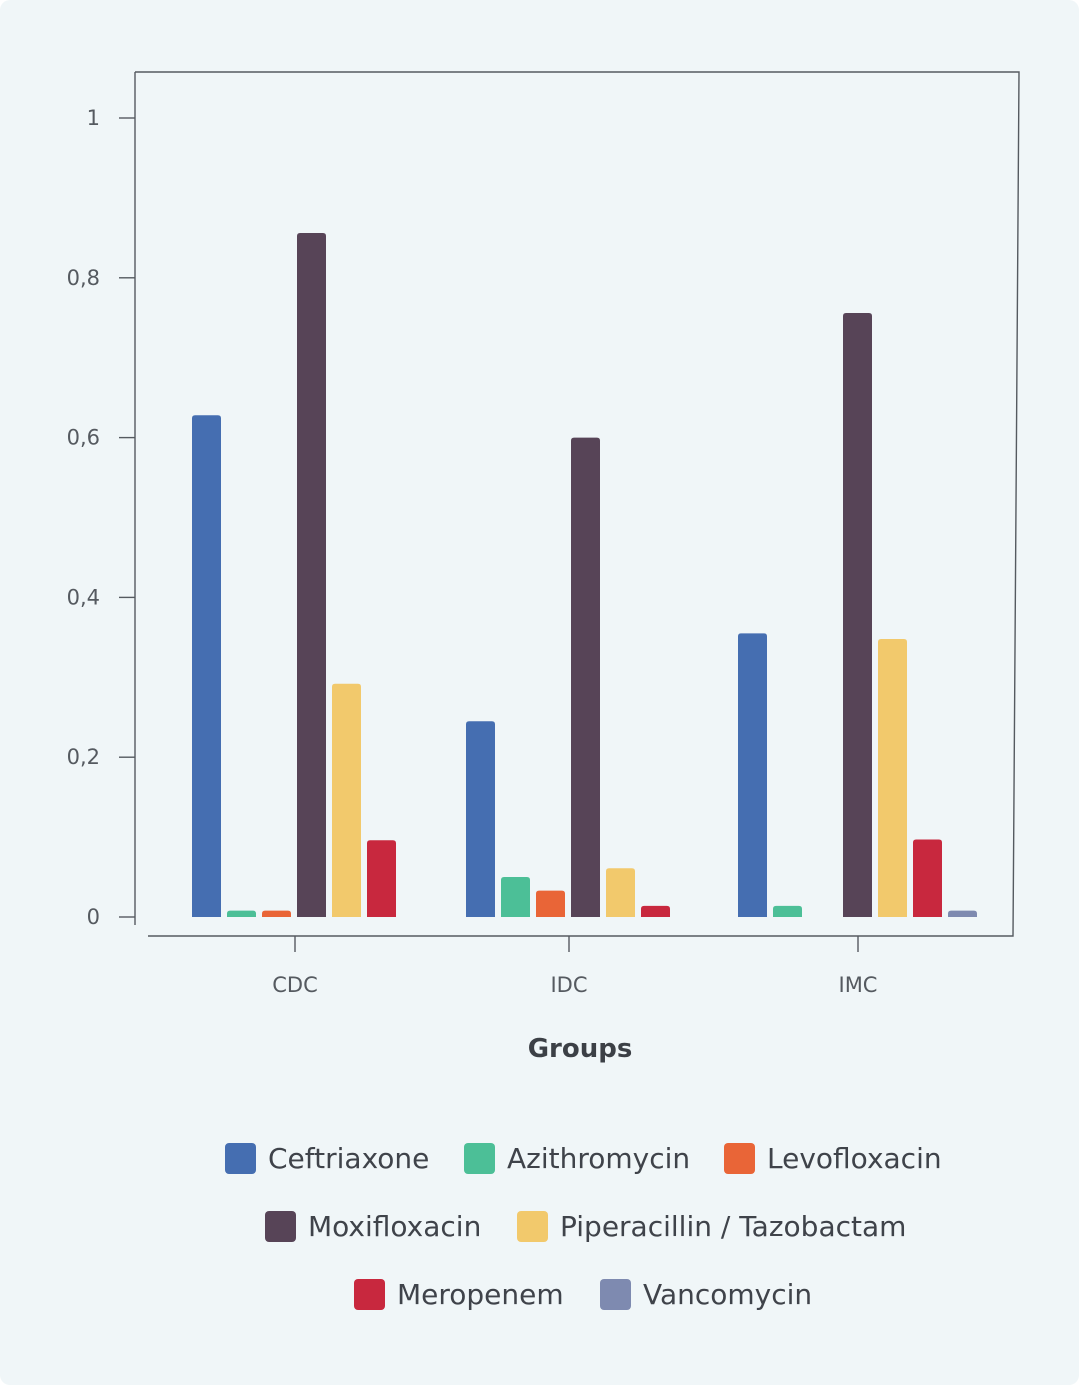 The height and width of the screenshot is (1385, 1079). Describe the element at coordinates (857, 614) in the screenshot. I see `bar-imc-moxifloxacin` at that location.